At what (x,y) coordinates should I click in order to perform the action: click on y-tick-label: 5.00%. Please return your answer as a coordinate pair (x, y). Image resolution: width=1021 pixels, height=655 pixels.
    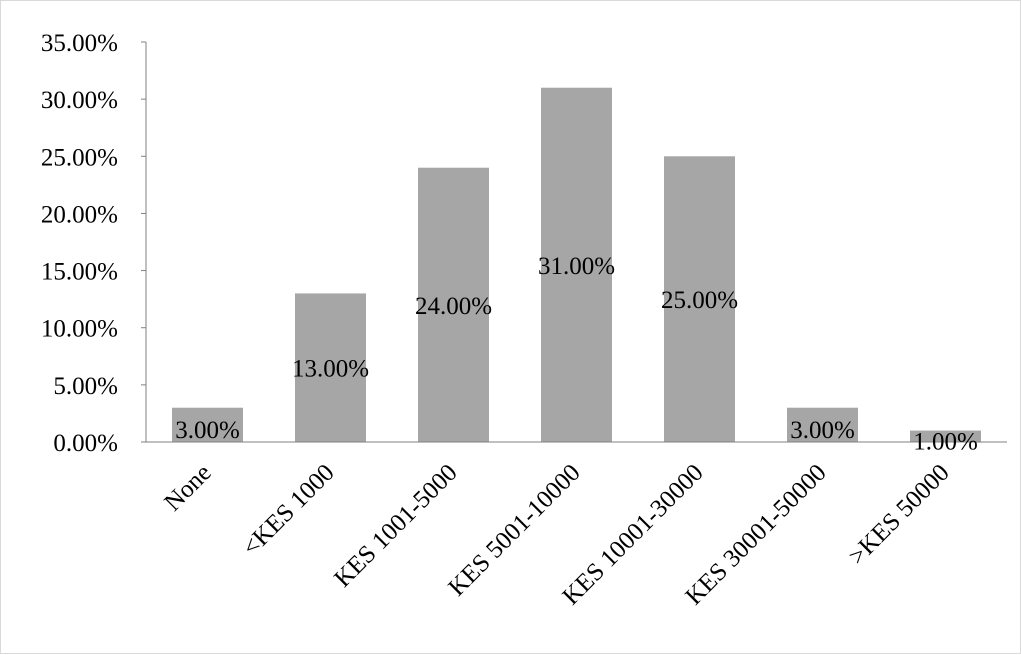
    Looking at the image, I should click on (85, 386).